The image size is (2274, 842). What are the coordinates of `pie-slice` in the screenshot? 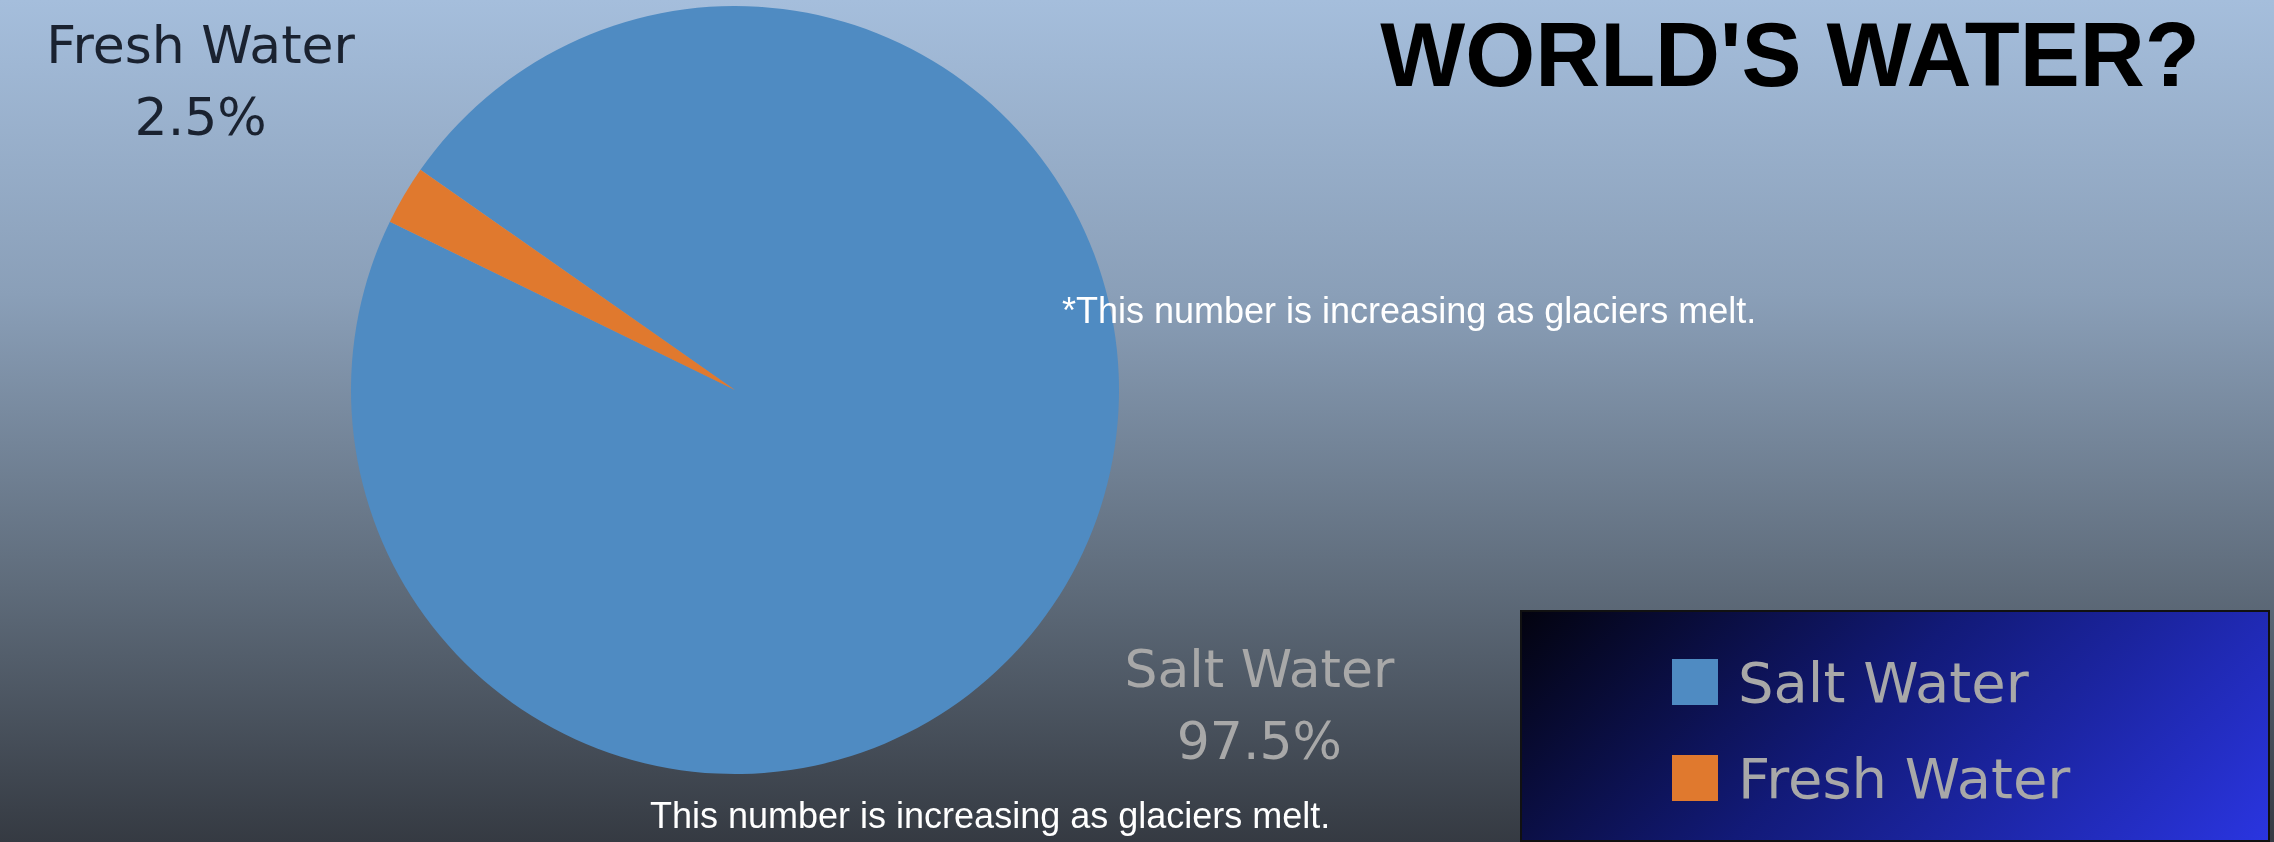 It's located at (562, 279).